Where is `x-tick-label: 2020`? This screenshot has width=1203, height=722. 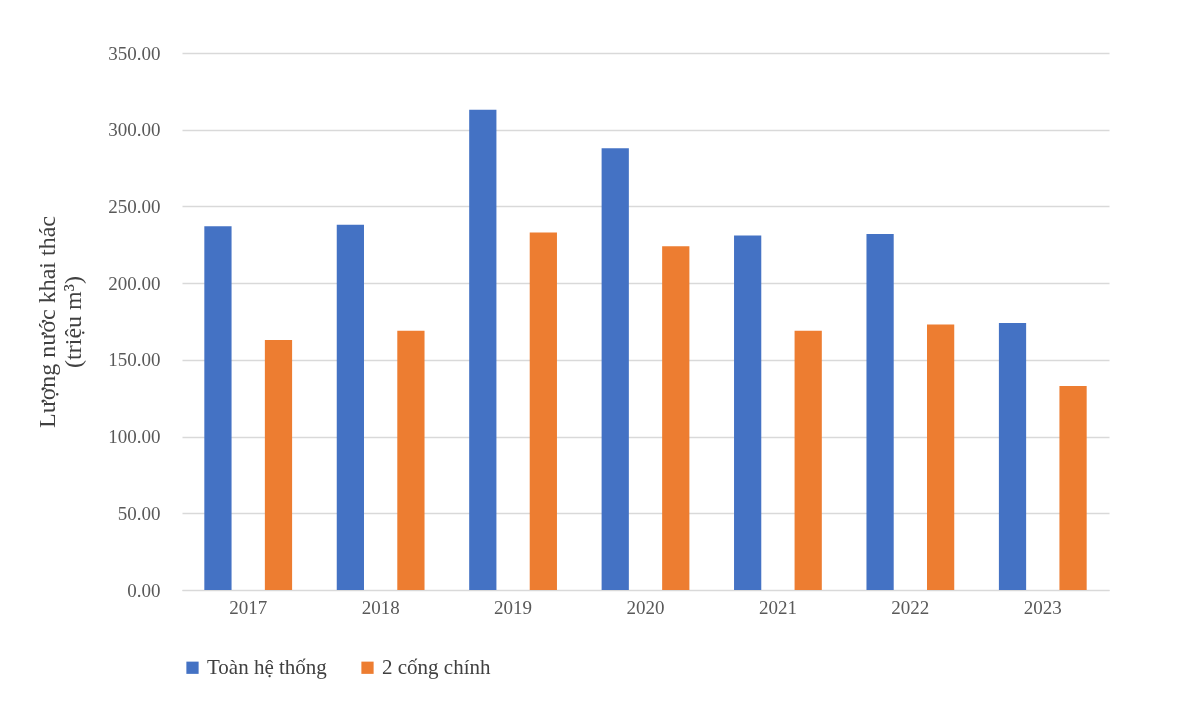 x-tick-label: 2020 is located at coordinates (645, 607).